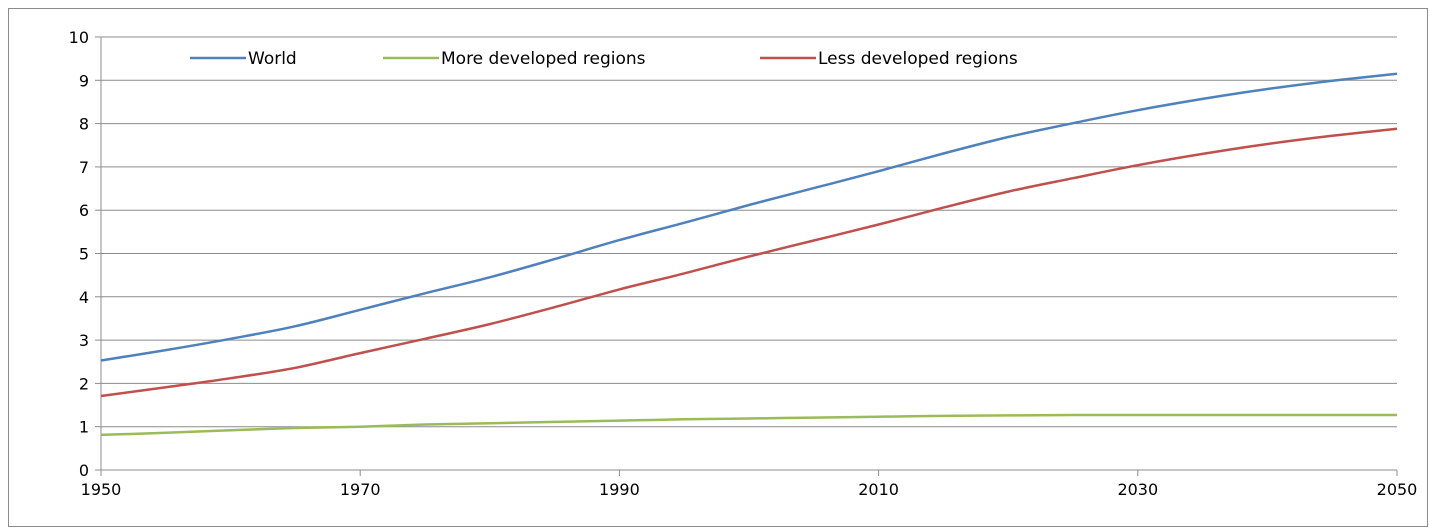 The height and width of the screenshot is (529, 1430). Describe the element at coordinates (749, 484) in the screenshot. I see `x-axis-ticks: 1950 1970 1990 2010 2030 2050` at that location.